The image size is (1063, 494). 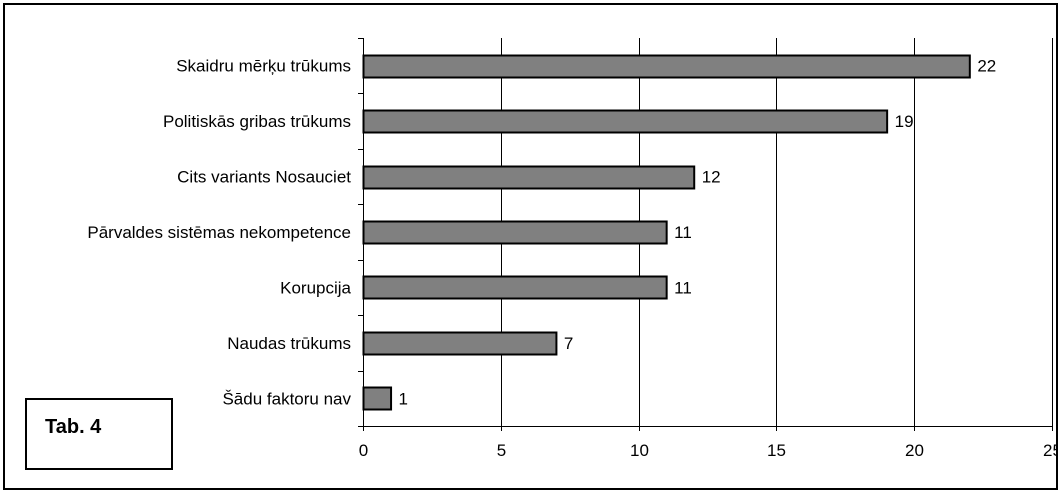 What do you see at coordinates (986, 66) in the screenshot?
I see `data-label: 22` at bounding box center [986, 66].